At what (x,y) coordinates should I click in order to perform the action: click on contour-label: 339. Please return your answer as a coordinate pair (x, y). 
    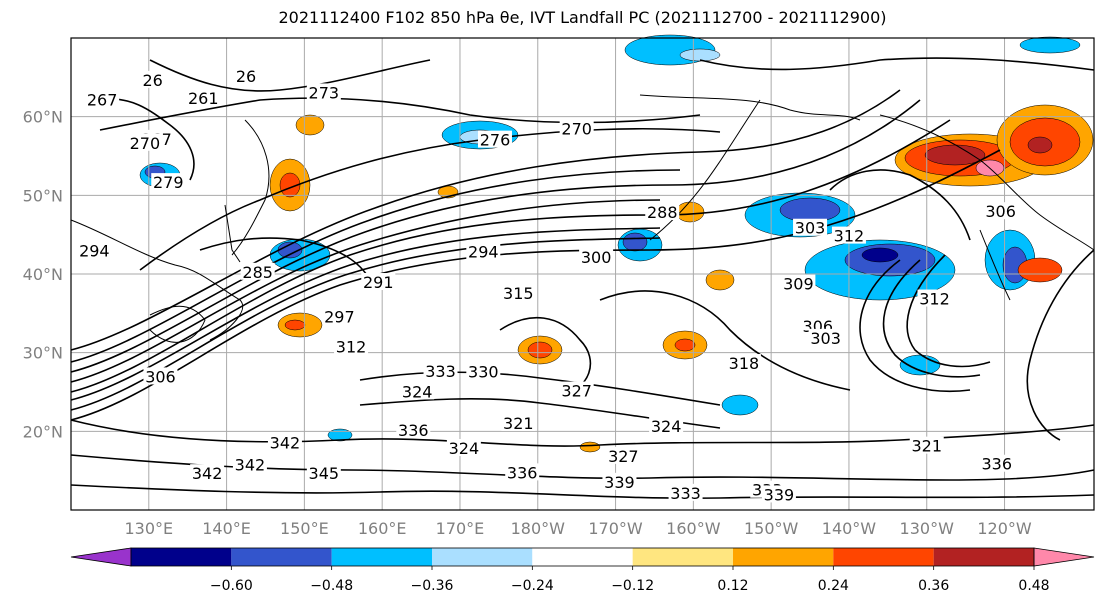
    Looking at the image, I should click on (619, 482).